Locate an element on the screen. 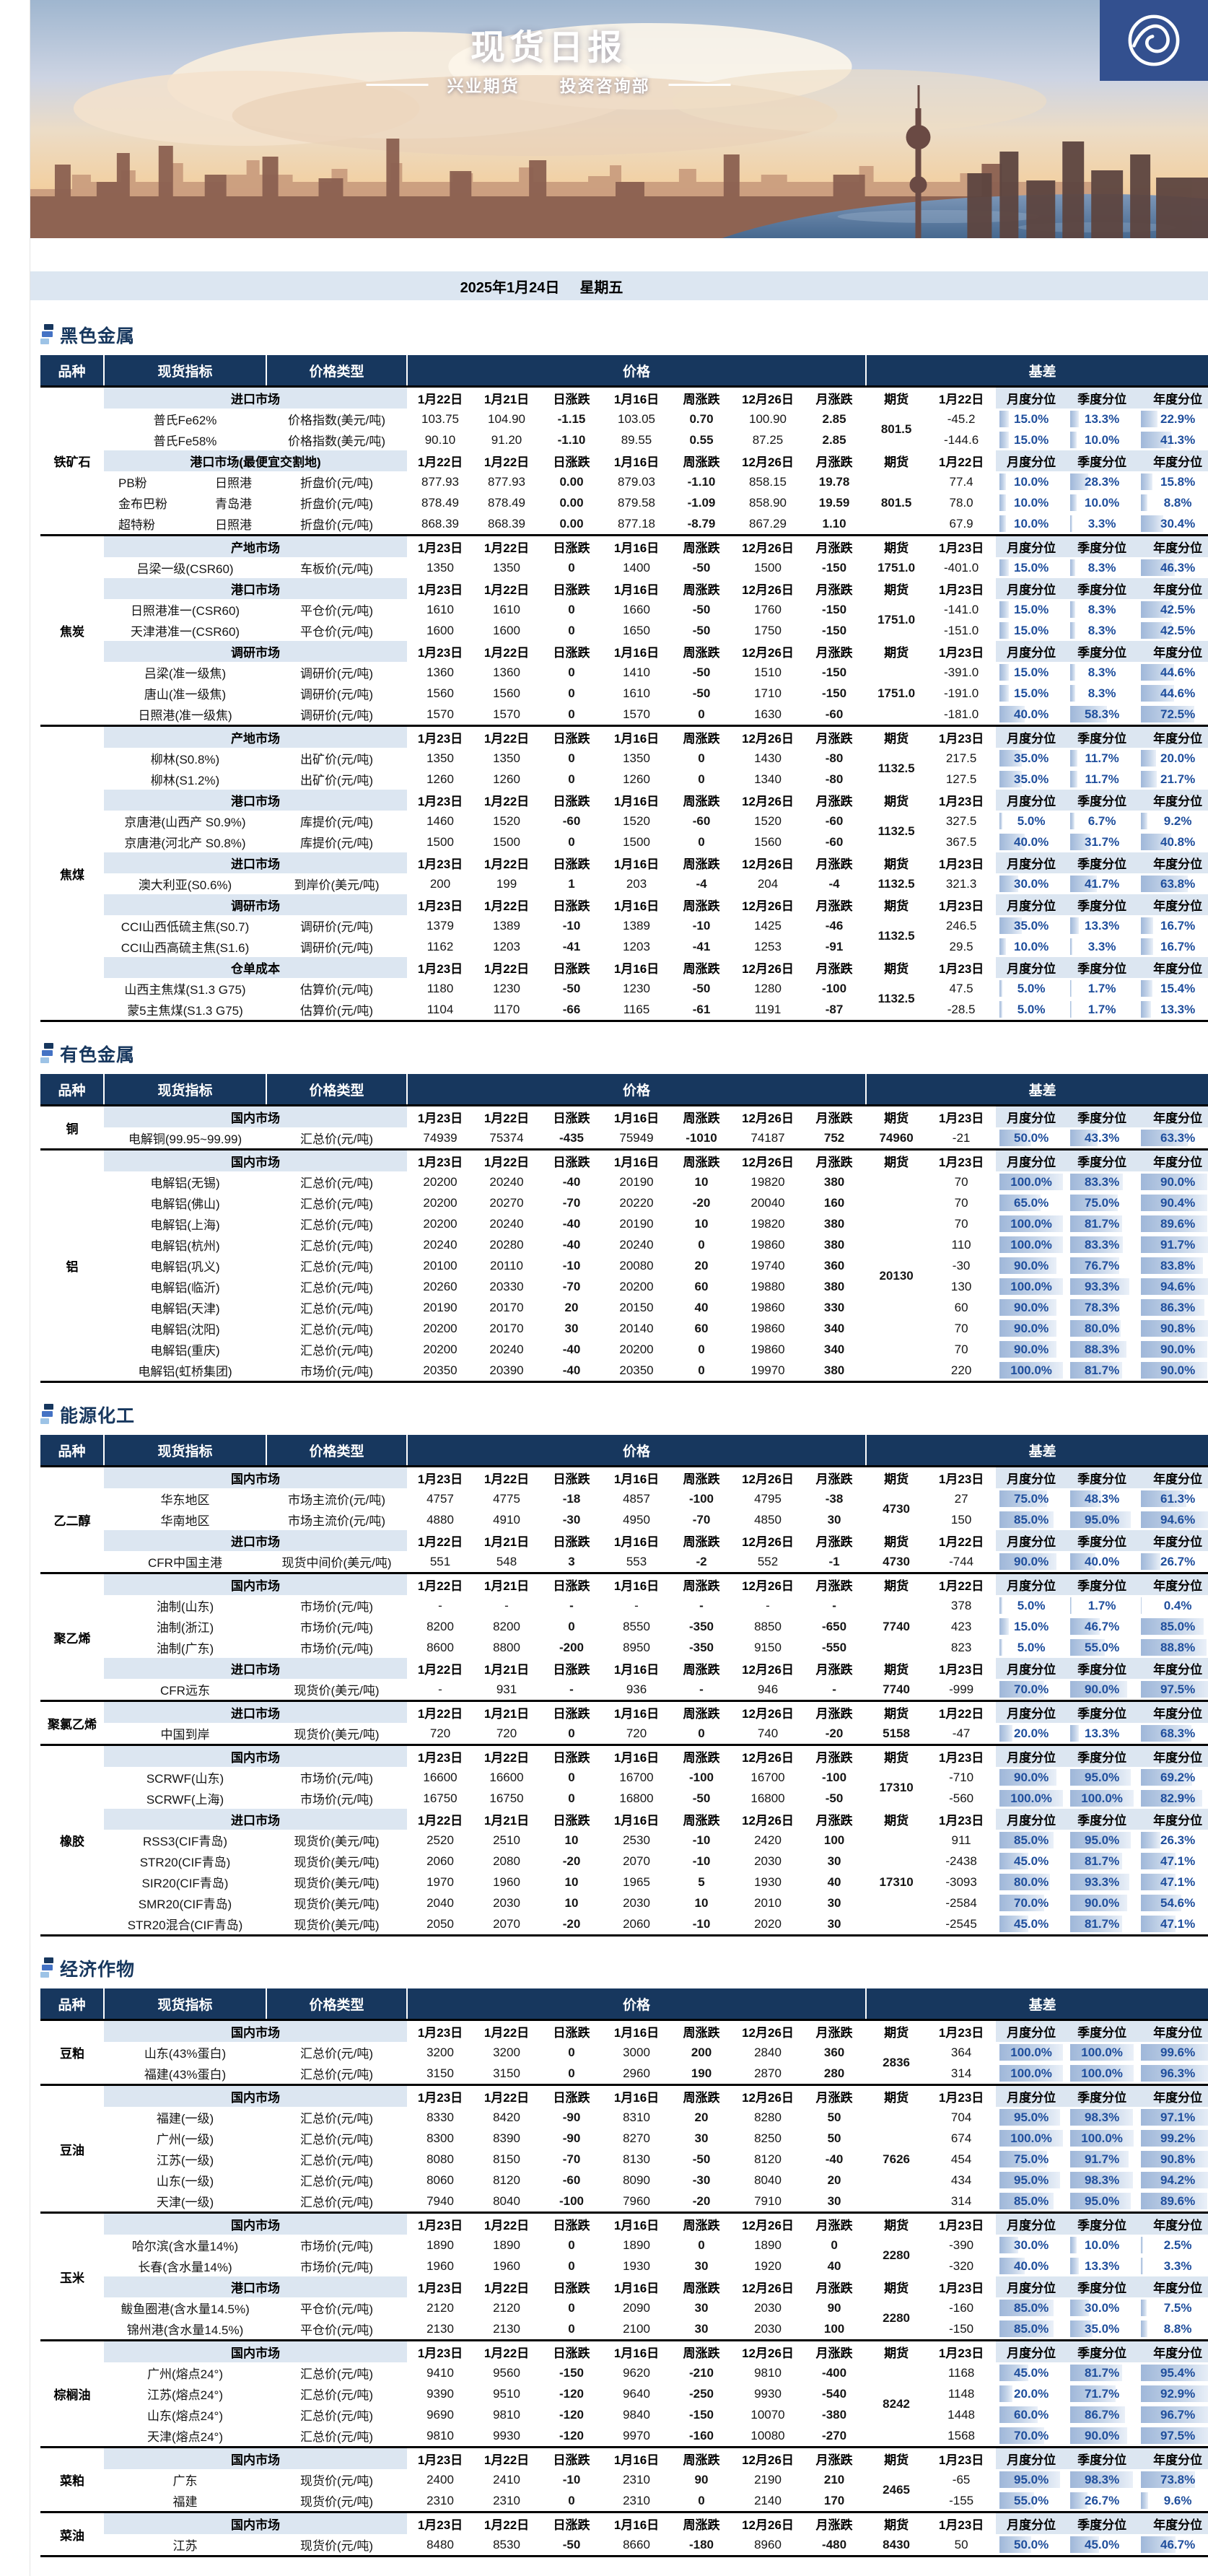 This screenshot has width=1208, height=2576. percentile-value: 21.7% is located at coordinates (1174, 779).